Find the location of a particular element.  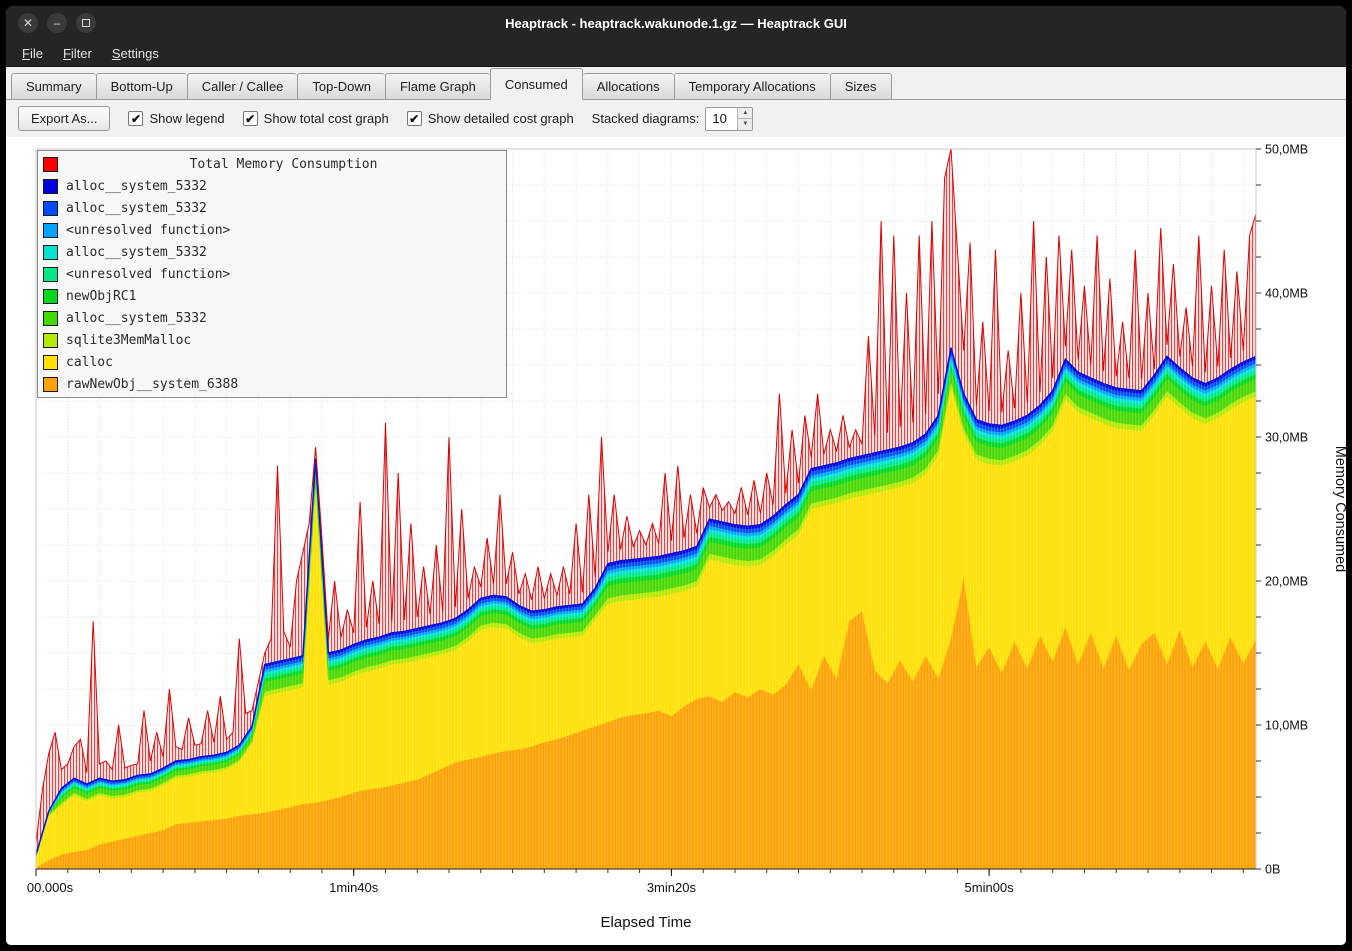

legend-label: sqlite3MemMalloc is located at coordinates (129, 340).